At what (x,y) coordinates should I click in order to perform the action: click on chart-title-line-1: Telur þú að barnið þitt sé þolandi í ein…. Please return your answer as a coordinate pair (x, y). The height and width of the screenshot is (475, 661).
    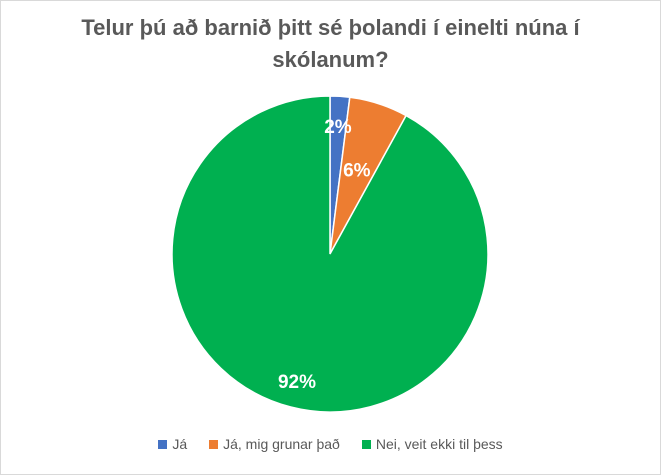
    Looking at the image, I should click on (330, 27).